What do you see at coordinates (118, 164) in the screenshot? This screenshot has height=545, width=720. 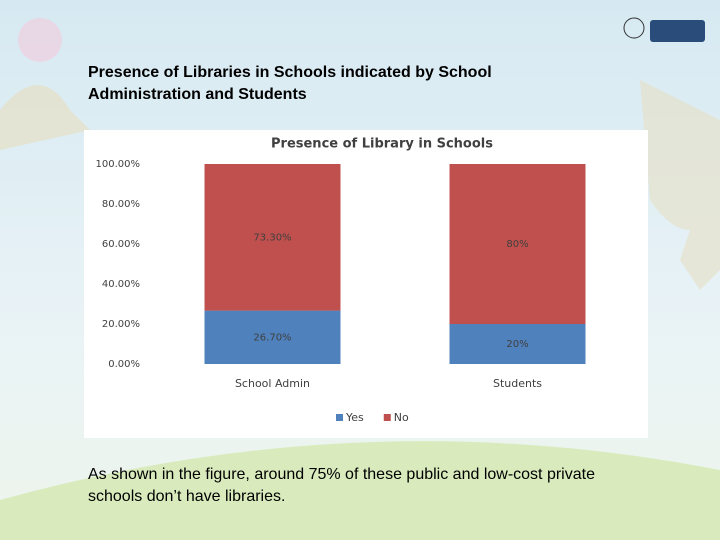 I see `y-tick-label: 100.00%` at bounding box center [118, 164].